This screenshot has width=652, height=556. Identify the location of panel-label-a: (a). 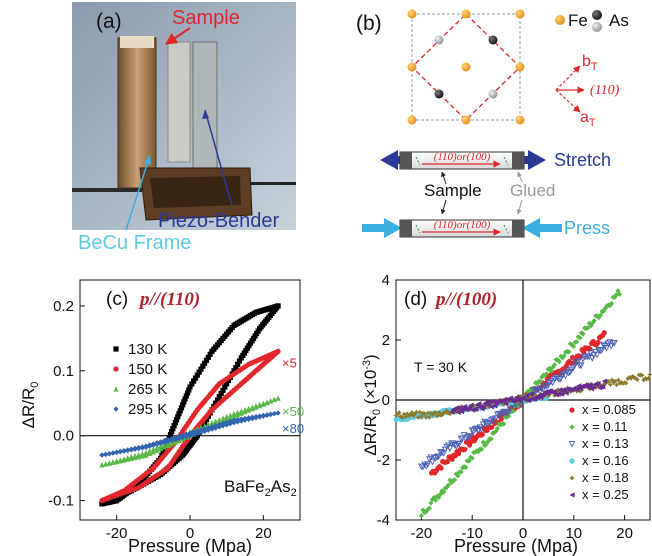
(109, 21).